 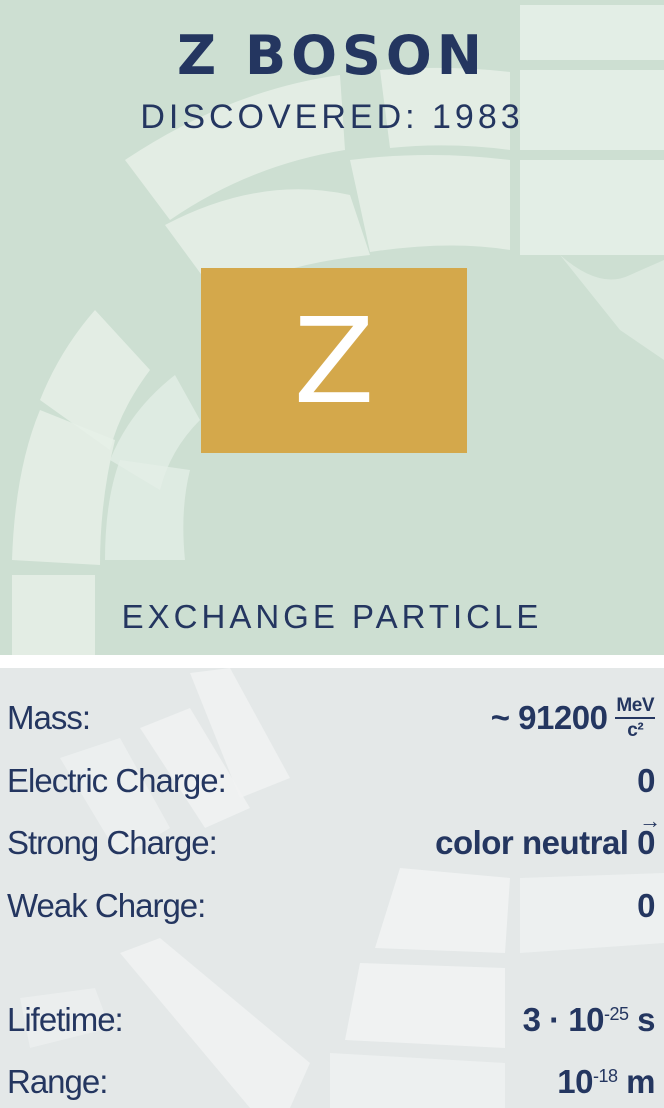 I want to click on lifetime-label: Lifetime:, so click(x=65, y=1019).